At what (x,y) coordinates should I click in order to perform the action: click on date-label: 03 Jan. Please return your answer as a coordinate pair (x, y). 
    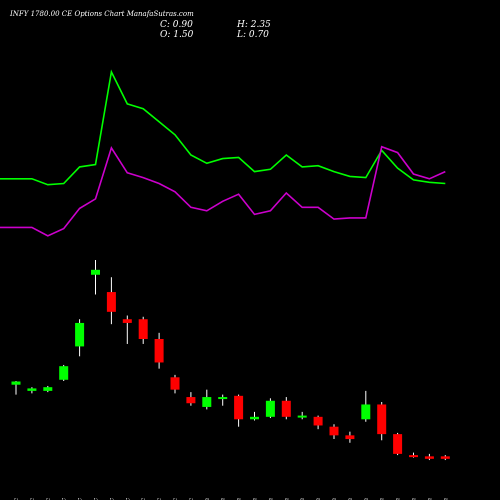
    Looking at the image, I should click on (239, 499).